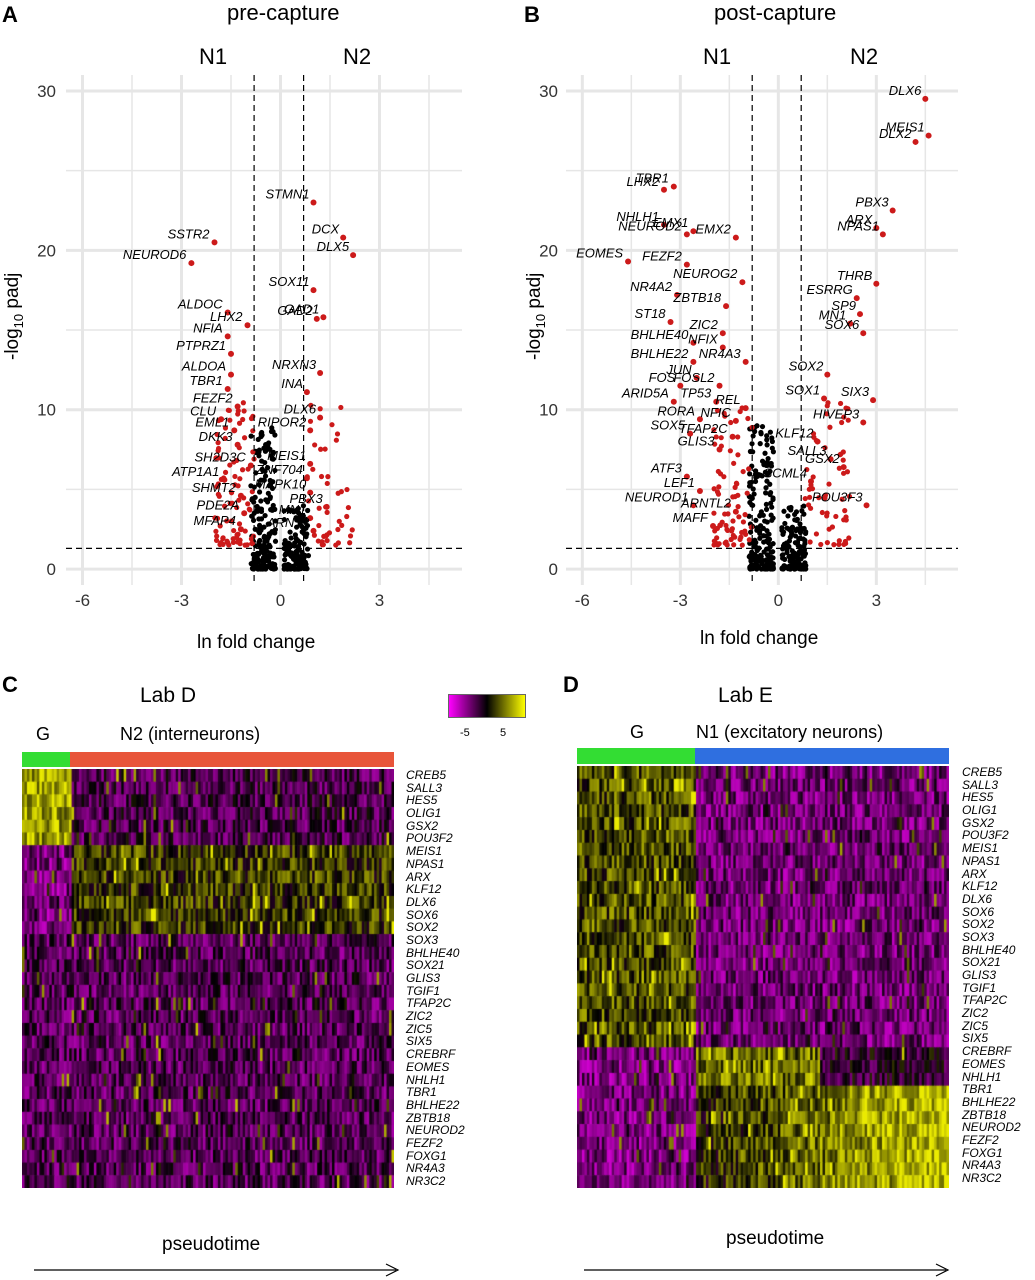 This screenshot has width=1035, height=1280. Describe the element at coordinates (790, 732) in the screenshot. I see `heatmap-d-group-main: N1 (excitatory neurons)` at that location.